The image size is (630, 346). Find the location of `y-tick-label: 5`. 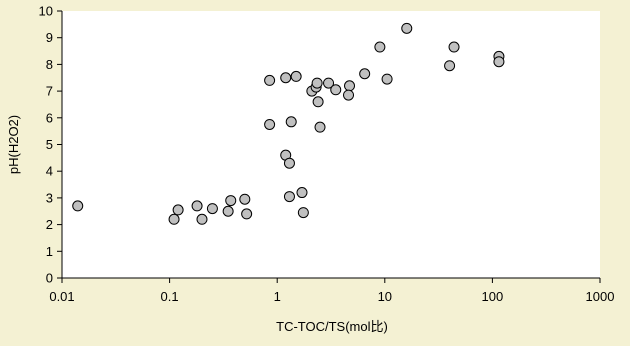

y-tick-label: 5 is located at coordinates (49, 144).